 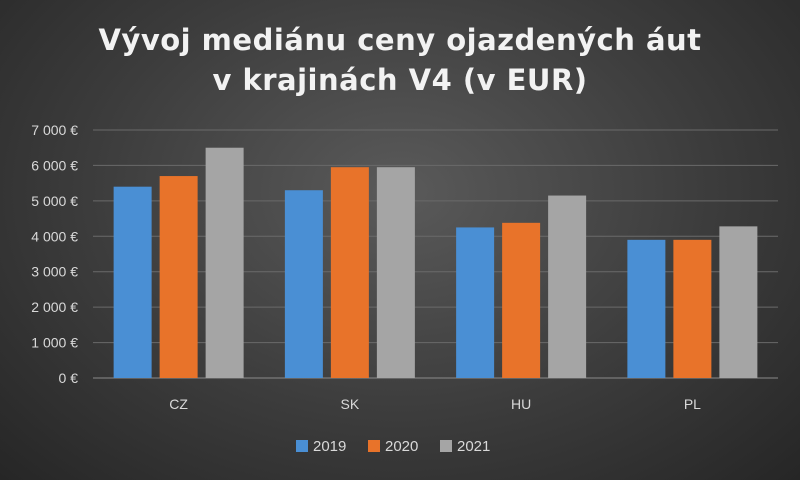 I want to click on x-tick-label: CZ, so click(x=178, y=404).